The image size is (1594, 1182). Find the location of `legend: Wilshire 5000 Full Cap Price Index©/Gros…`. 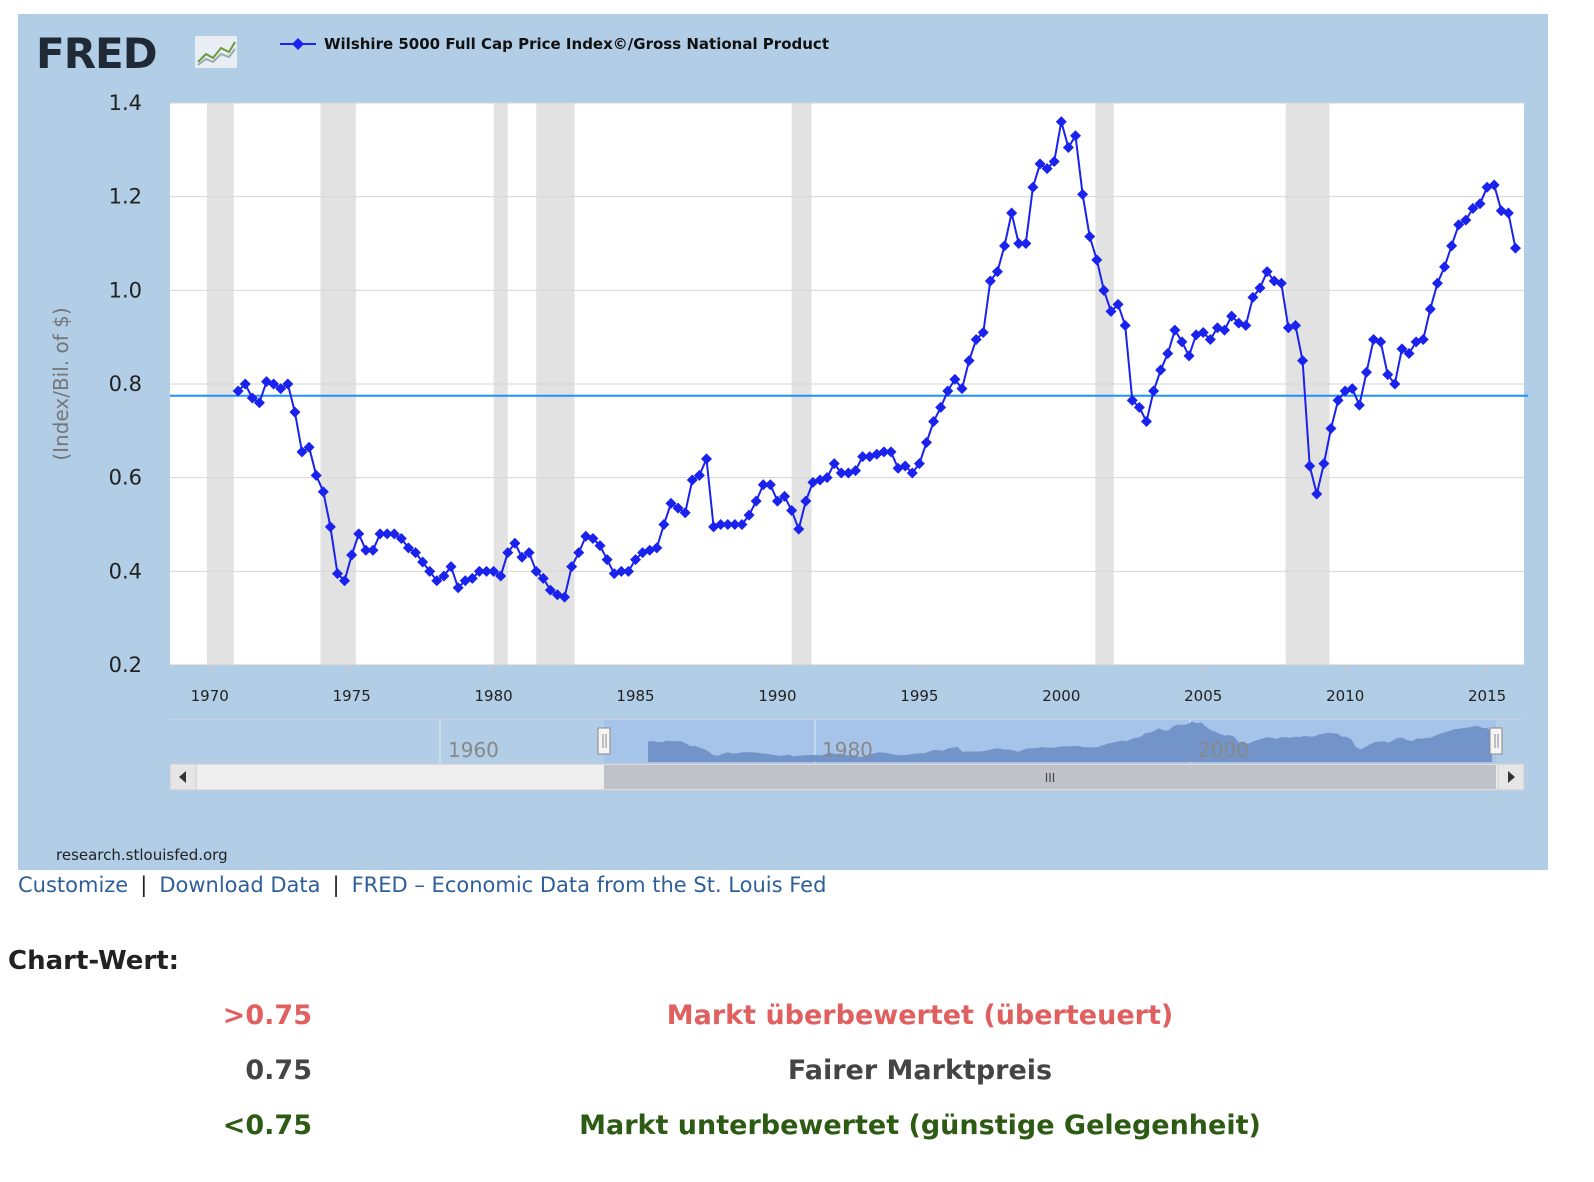

legend: Wilshire 5000 Full Cap Price Index©/Gros… is located at coordinates (554, 44).